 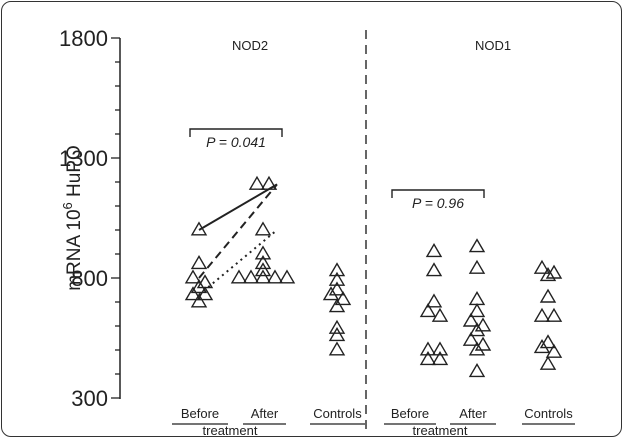 I want to click on y-tick-label: 300, so click(x=89, y=398).